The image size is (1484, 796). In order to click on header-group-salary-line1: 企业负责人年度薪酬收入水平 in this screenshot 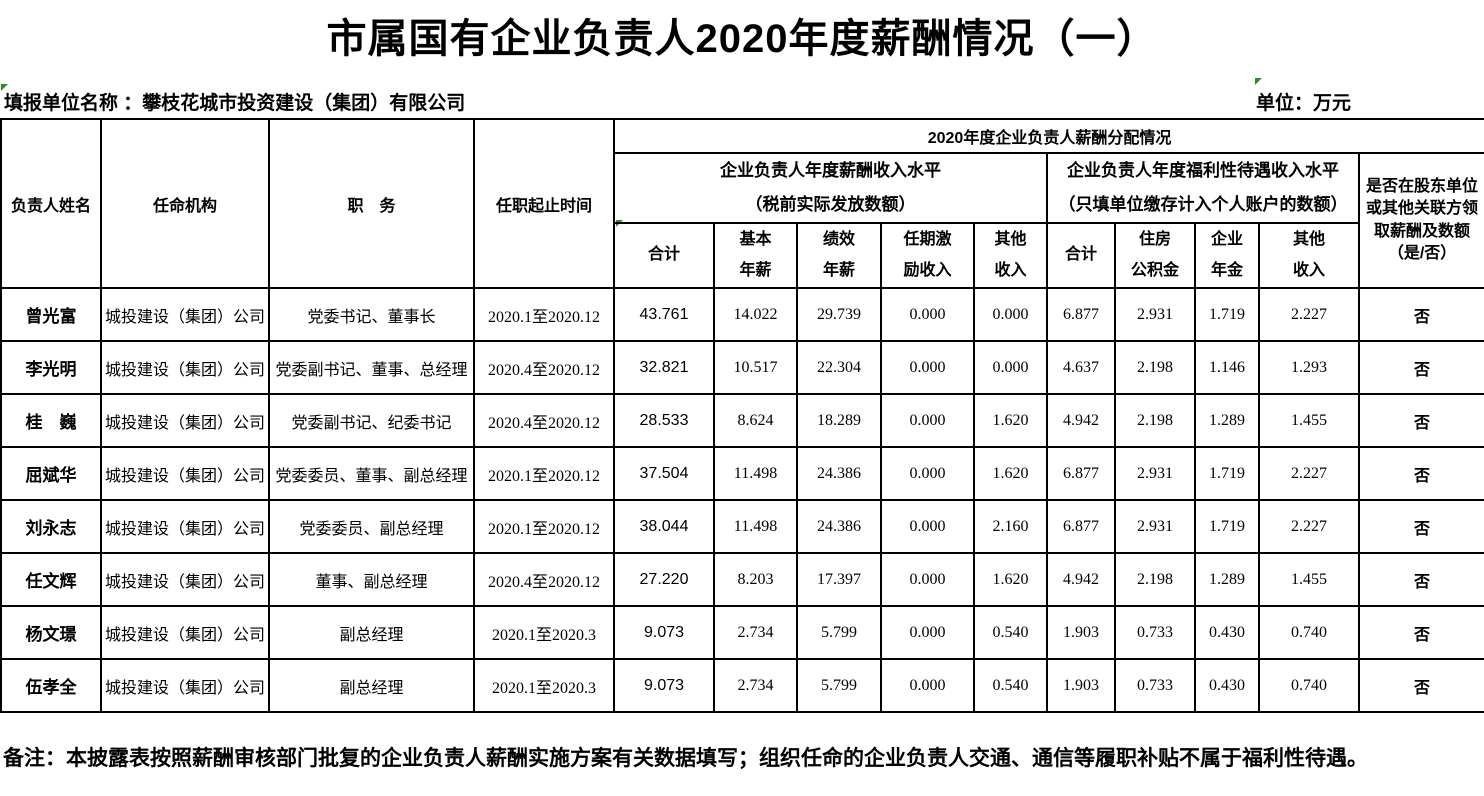, I will do `click(830, 170)`.